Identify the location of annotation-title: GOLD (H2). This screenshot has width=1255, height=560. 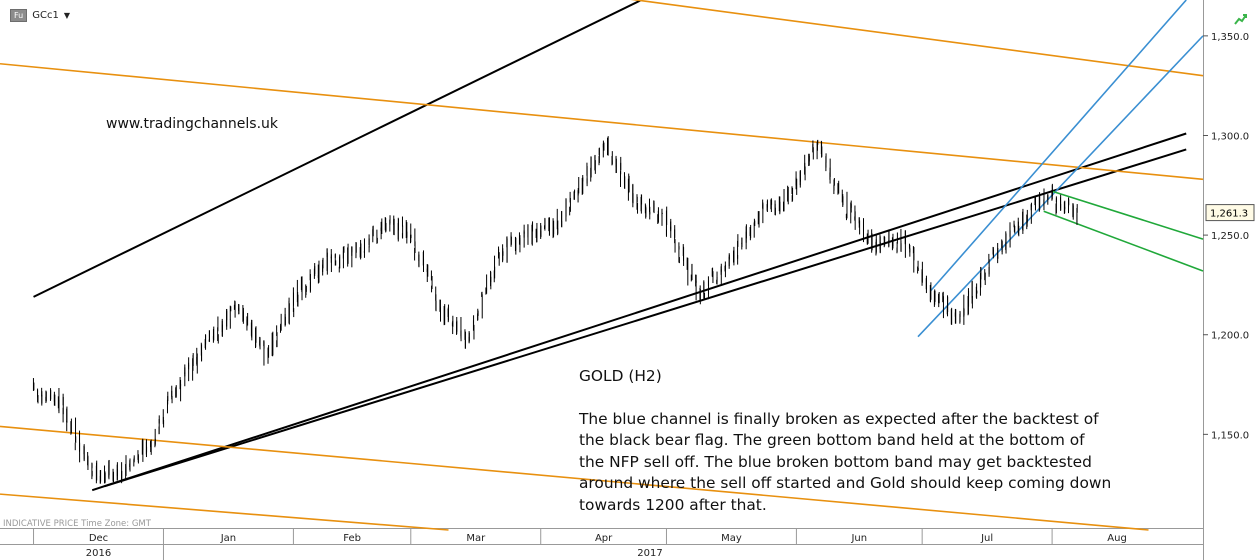
(620, 375).